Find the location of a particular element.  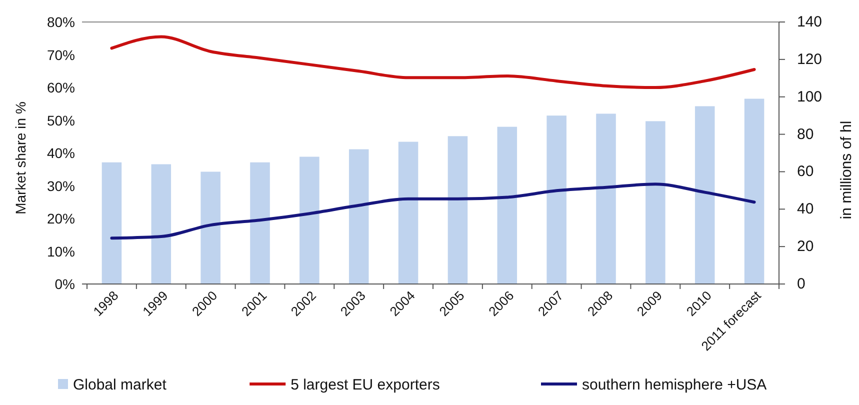

y2-tick-label: 0 is located at coordinates (801, 284).